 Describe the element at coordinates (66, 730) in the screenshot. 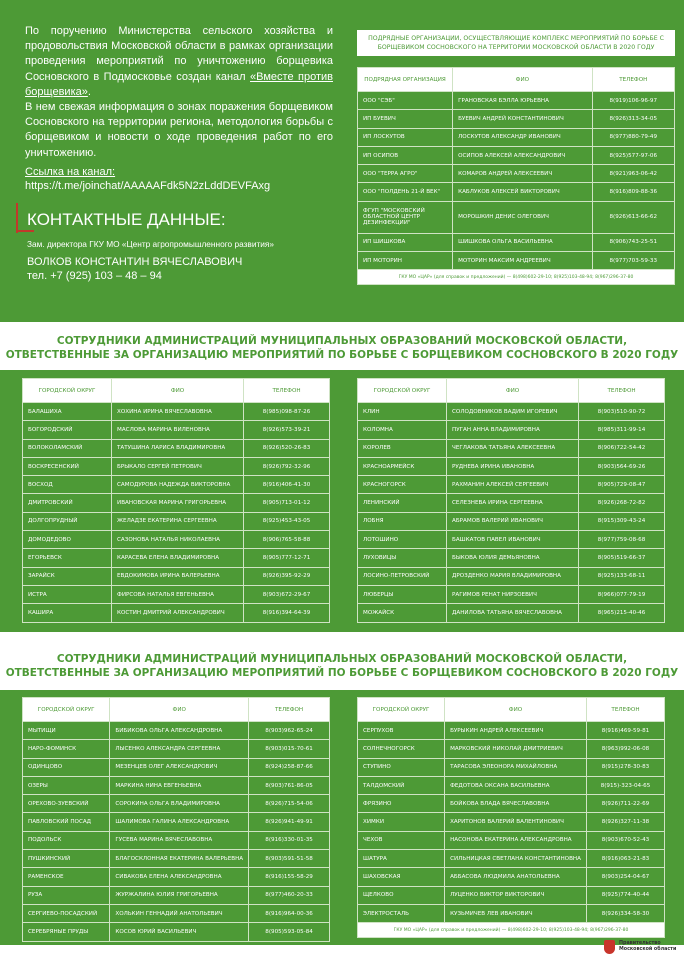

I see `org-cell: МЫТИЩИ` at that location.